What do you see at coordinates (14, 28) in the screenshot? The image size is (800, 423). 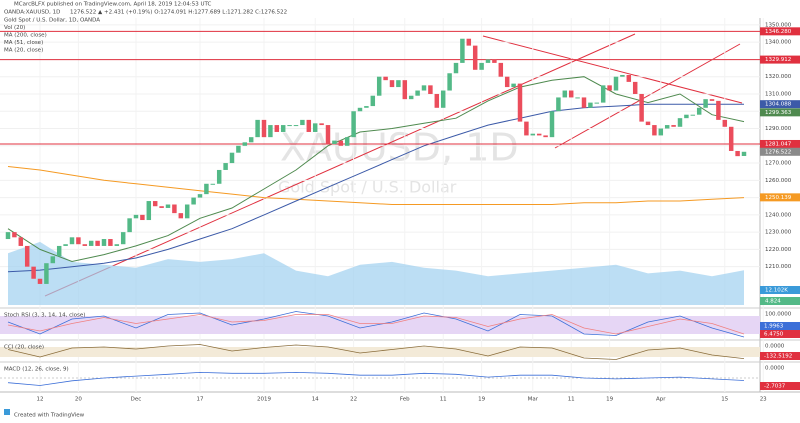 I see `legend-entry: Vol (20)` at bounding box center [14, 28].